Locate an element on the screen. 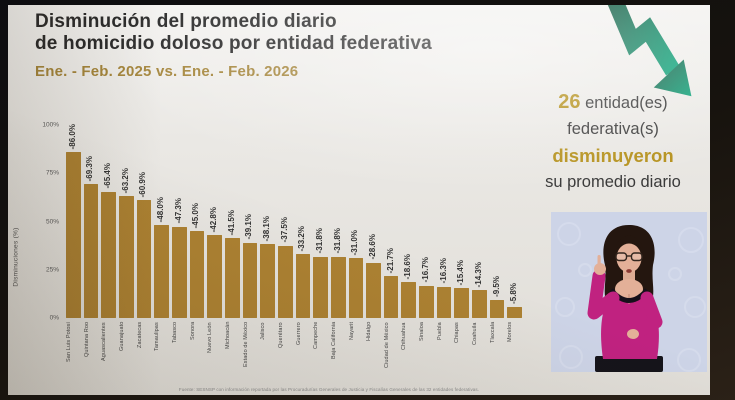  x-axis-category-cell: Querétaro is located at coordinates (285, 355).